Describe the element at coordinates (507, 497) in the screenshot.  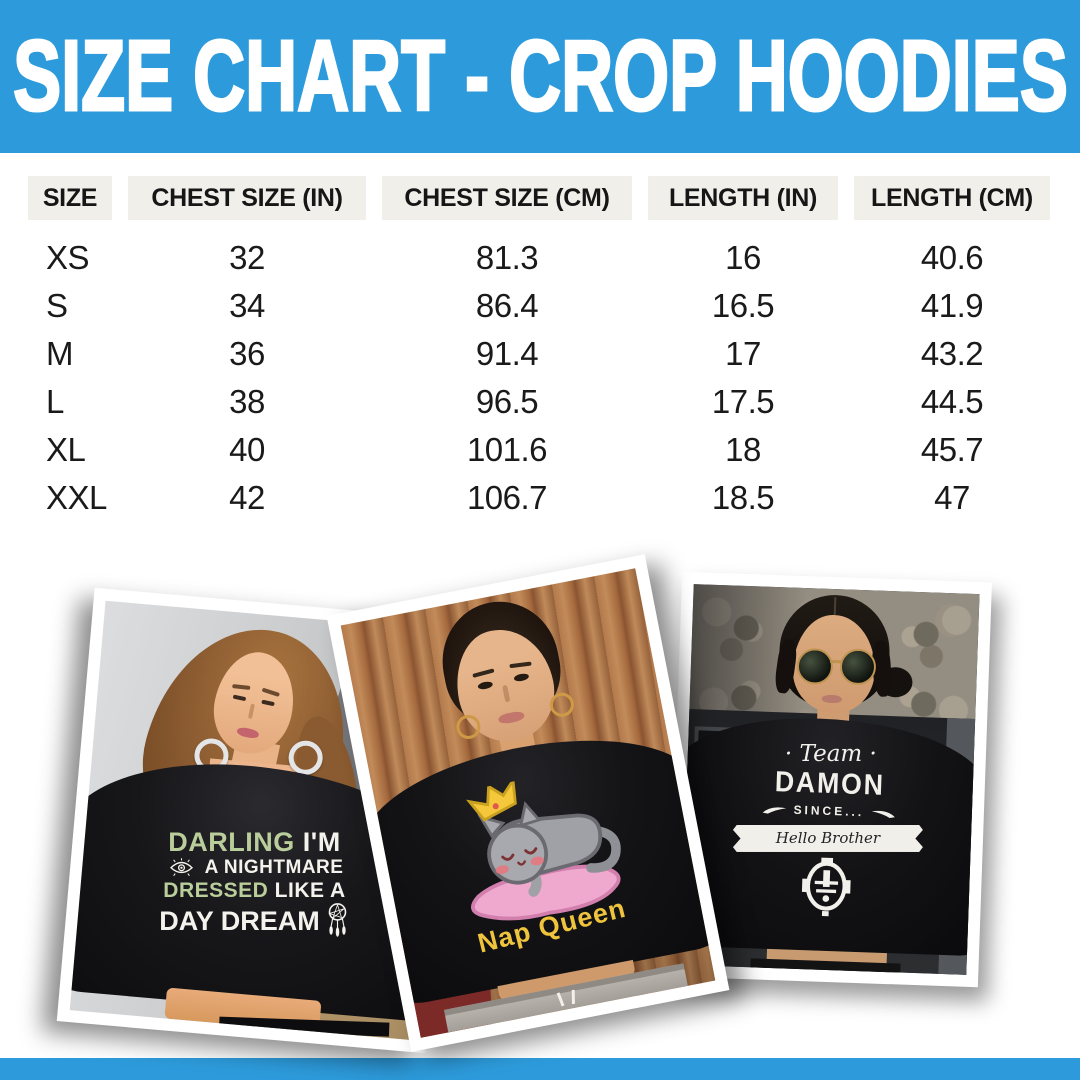
I see `table-cell: 106.7` at that location.